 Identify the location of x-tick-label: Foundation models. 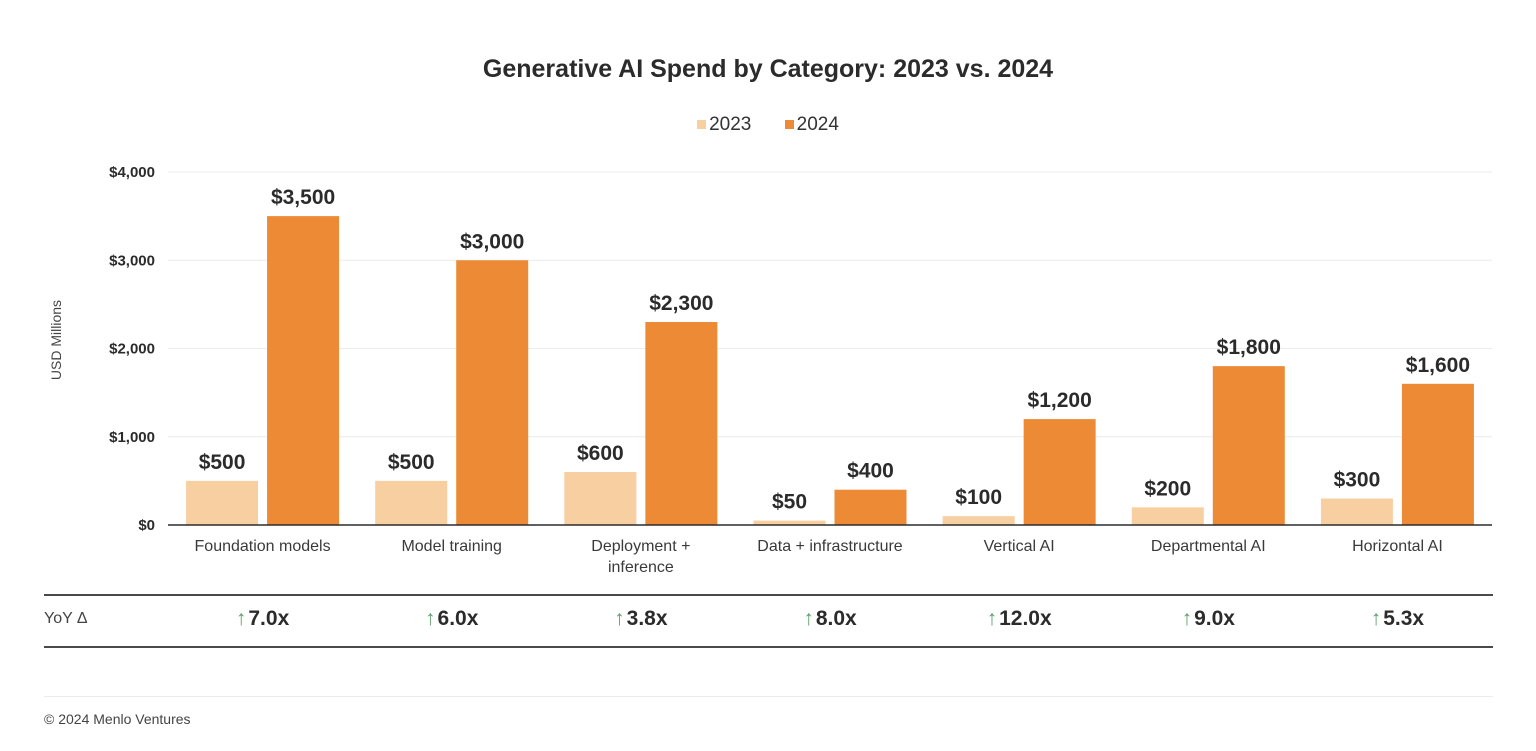
(263, 546).